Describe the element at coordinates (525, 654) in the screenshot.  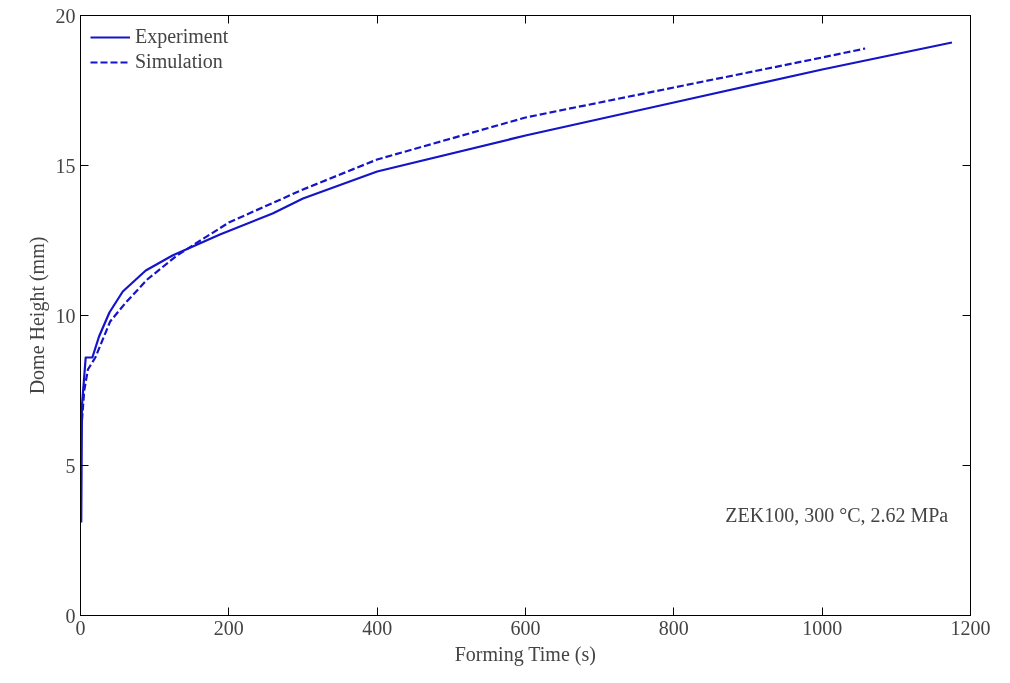
I see `x-axis-title: Forming Time (s)` at that location.